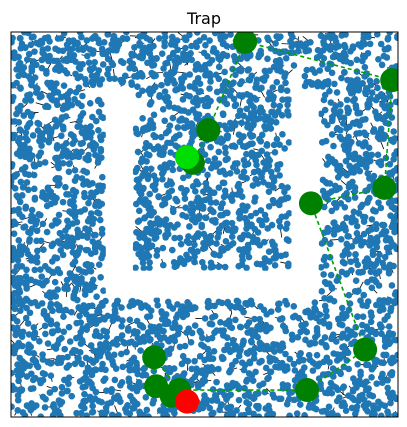  I want to click on path-node, so click(156, 386).